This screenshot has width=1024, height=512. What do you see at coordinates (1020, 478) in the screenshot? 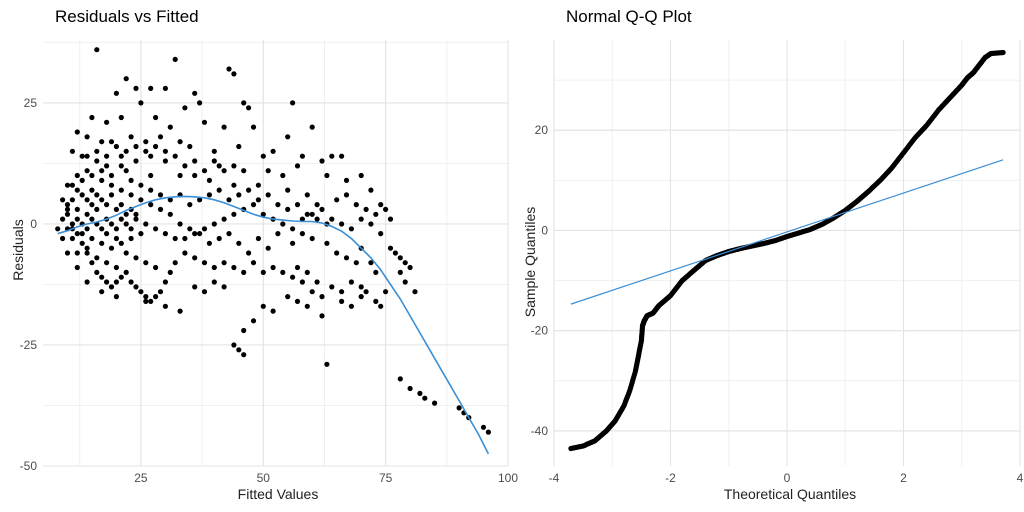
I see `x-tick-label: 4` at bounding box center [1020, 478].